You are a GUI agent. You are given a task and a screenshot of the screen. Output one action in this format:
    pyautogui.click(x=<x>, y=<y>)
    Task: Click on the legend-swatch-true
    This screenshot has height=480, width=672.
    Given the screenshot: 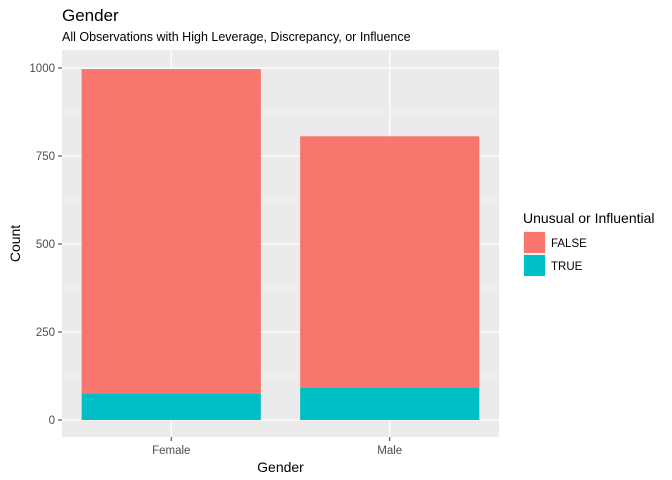 What is the action you would take?
    pyautogui.click(x=534, y=265)
    